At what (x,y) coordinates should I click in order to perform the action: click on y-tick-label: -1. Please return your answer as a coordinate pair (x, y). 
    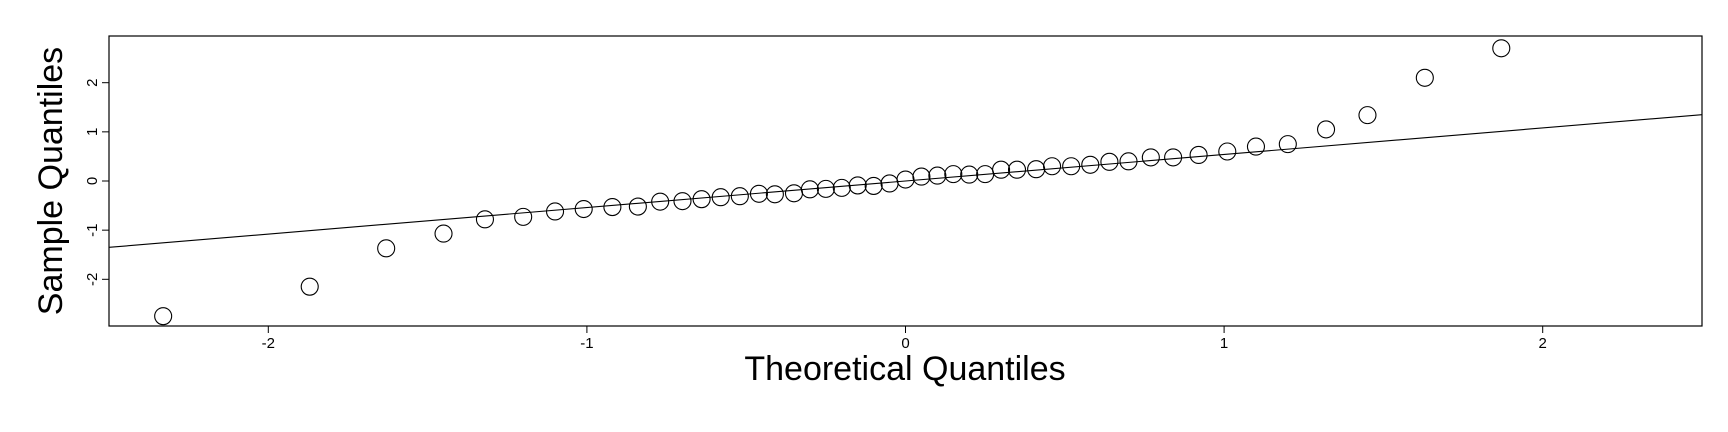
    Looking at the image, I should click on (92, 229).